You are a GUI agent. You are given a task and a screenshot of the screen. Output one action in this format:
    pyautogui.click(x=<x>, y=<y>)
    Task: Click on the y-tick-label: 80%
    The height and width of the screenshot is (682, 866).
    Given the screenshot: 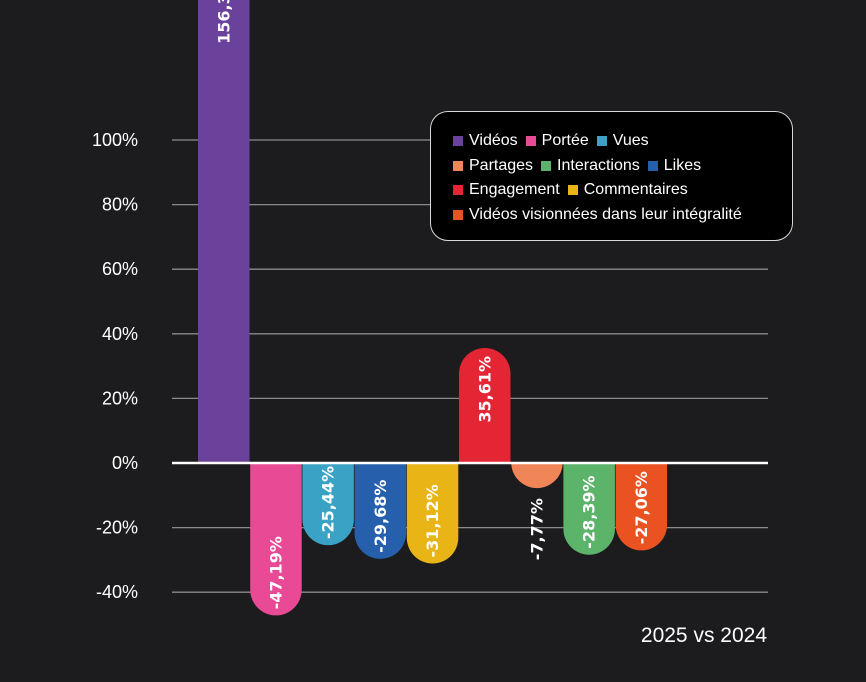 What is the action you would take?
    pyautogui.click(x=120, y=205)
    